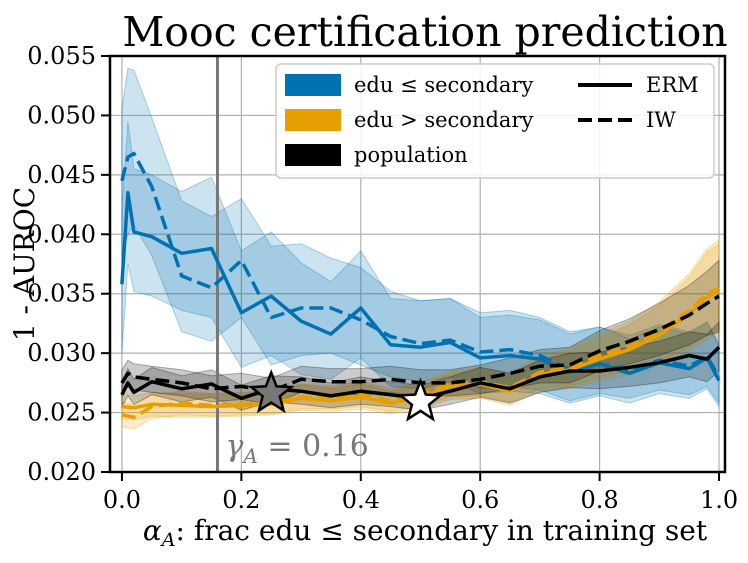 Image resolution: width=748 pixels, height=563 pixels. Describe the element at coordinates (61, 353) in the screenshot. I see `y-tick-label: 0.030` at that location.